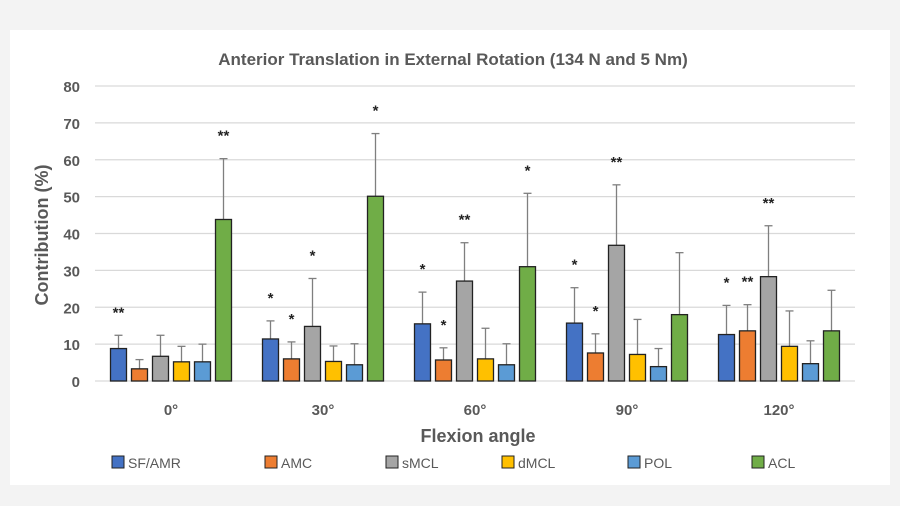  Describe the element at coordinates (71, 87) in the screenshot. I see `y-tick-label: 80` at that location.